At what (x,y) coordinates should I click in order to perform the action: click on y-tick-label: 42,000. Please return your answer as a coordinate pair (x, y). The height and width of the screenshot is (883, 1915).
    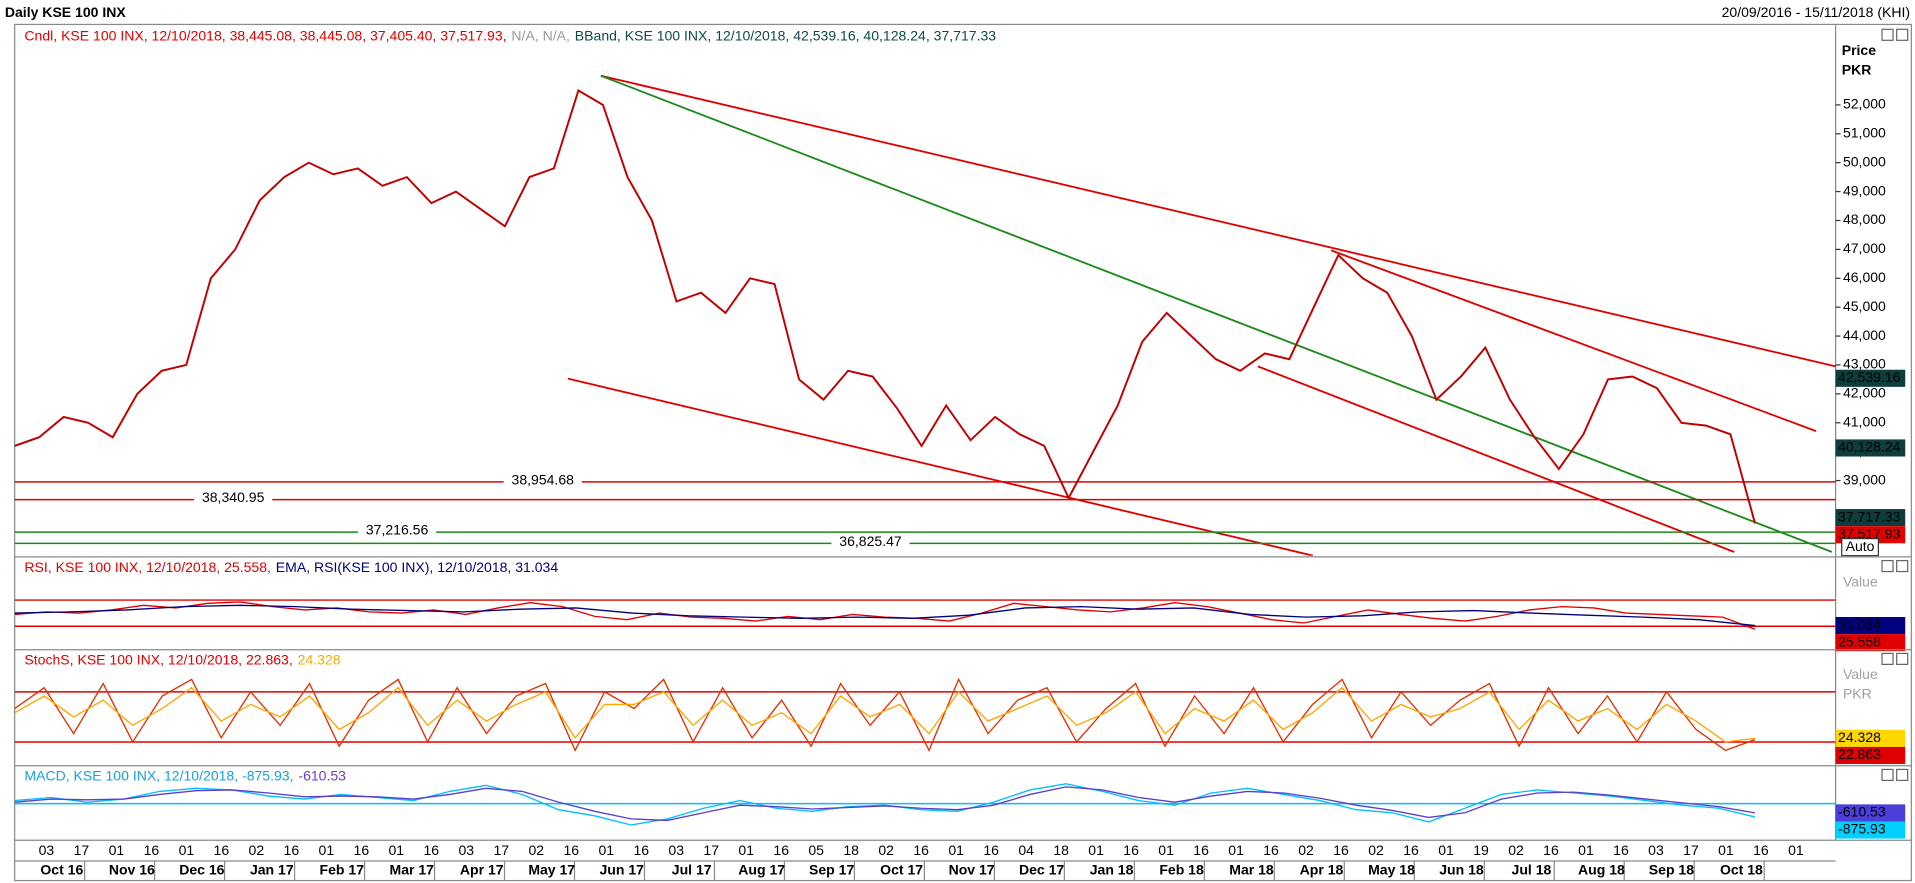
    Looking at the image, I should click on (1864, 393).